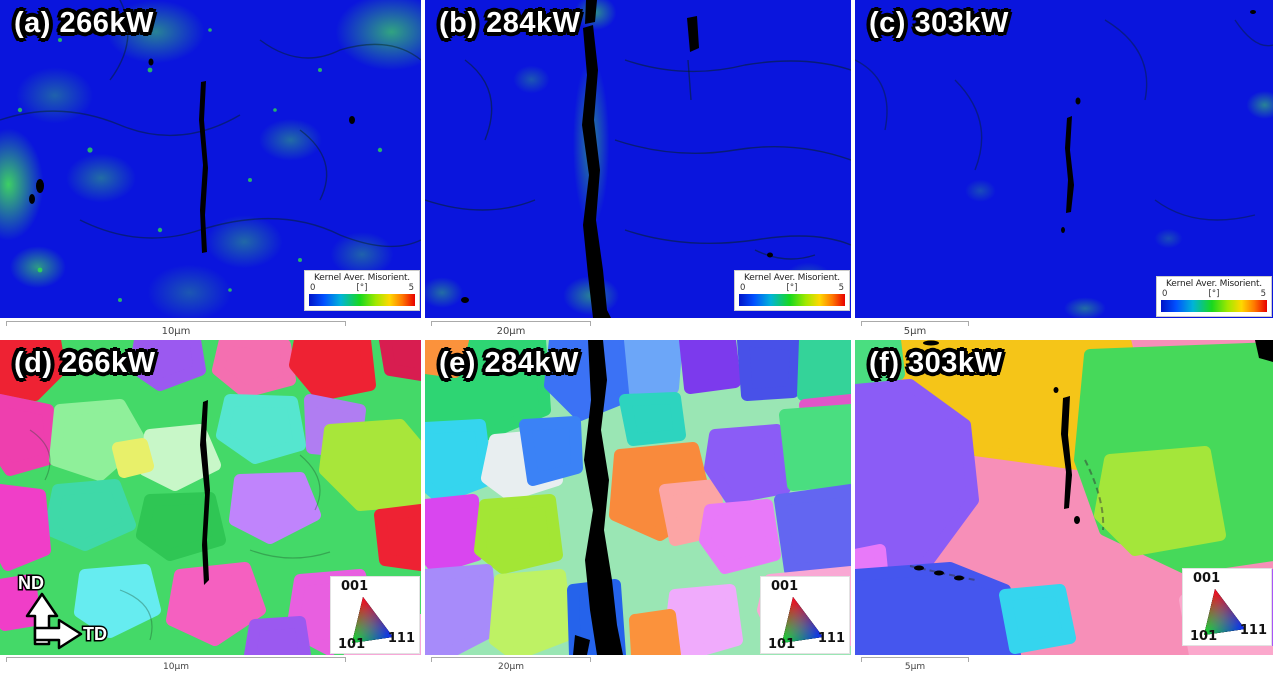 Image resolution: width=1273 pixels, height=673 pixels. I want to click on kam-map-graphic-a, so click(210, 151).